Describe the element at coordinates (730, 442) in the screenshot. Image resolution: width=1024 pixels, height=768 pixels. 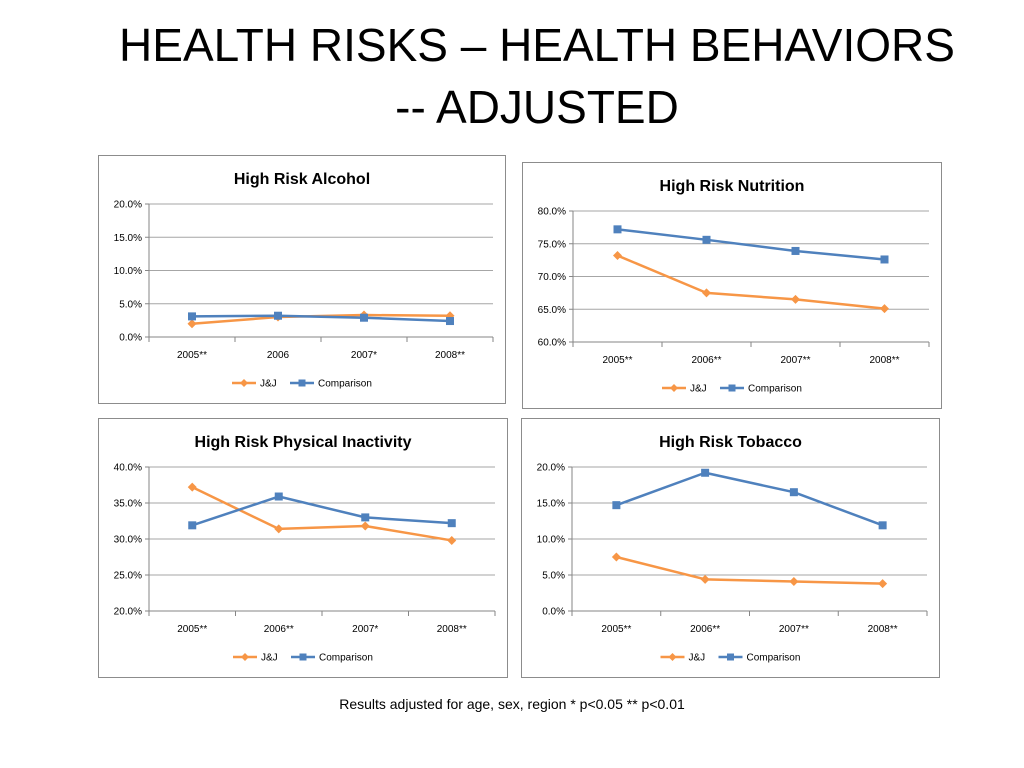
I see `chart-title: High Risk Tobacco` at that location.